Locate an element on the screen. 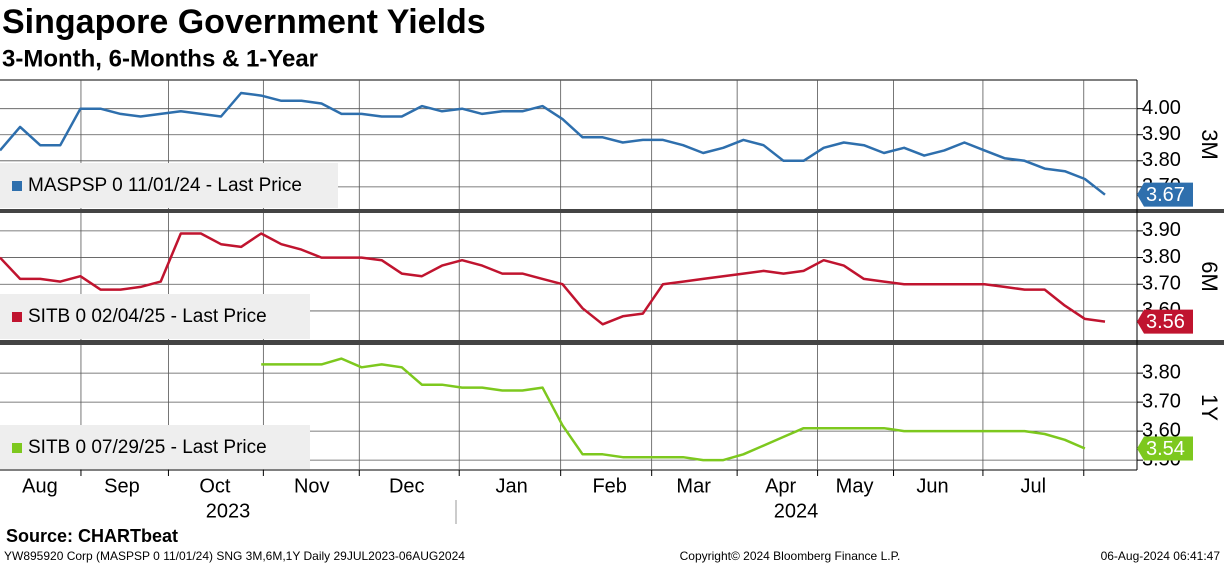 The height and width of the screenshot is (566, 1224). year-label: 2023 is located at coordinates (228, 511).